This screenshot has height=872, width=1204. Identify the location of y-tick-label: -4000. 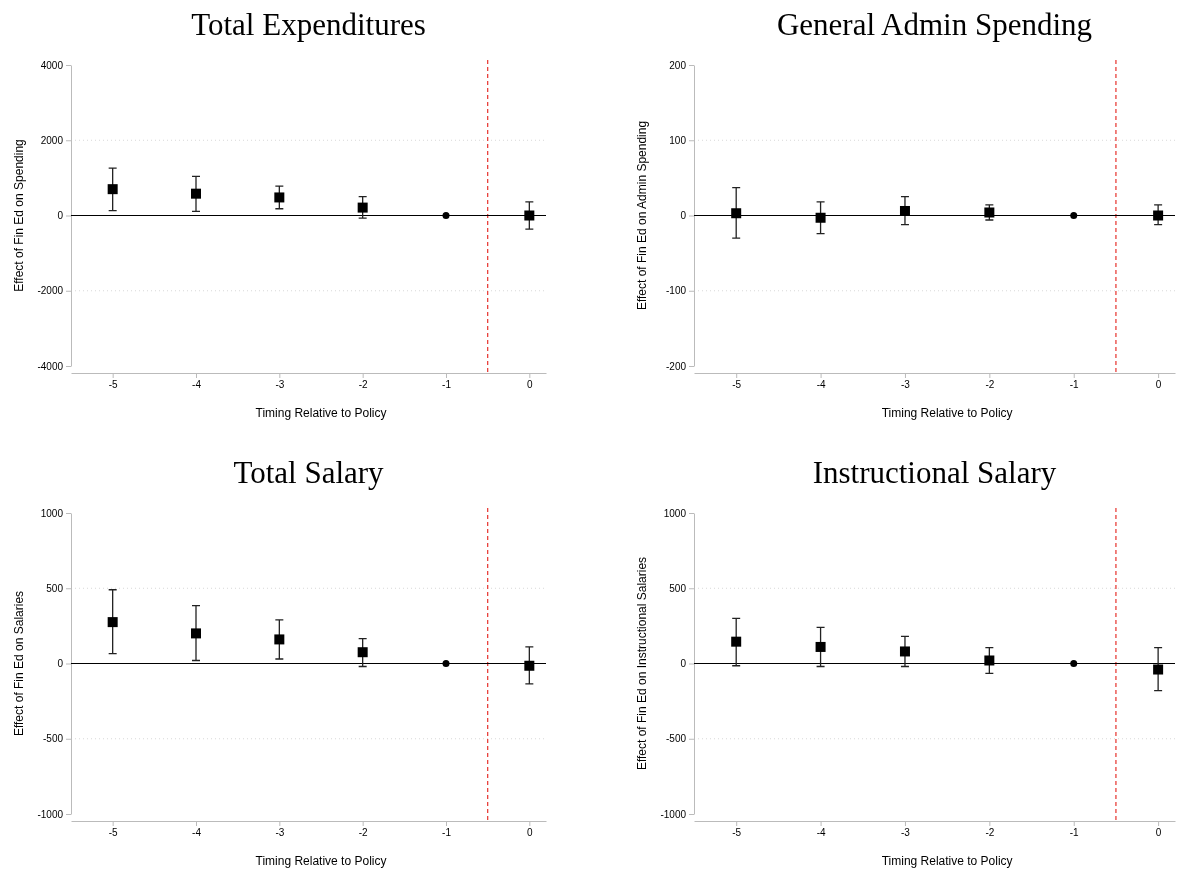
(50, 366).